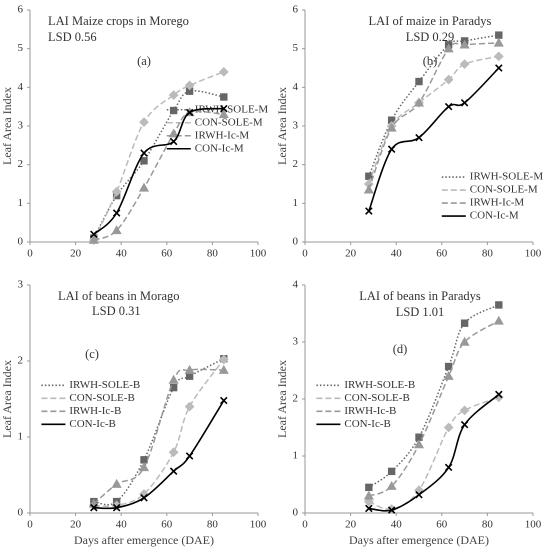 The height and width of the screenshot is (550, 550). What do you see at coordinates (144, 61) in the screenshot?
I see `panel-label: (a)` at bounding box center [144, 61].